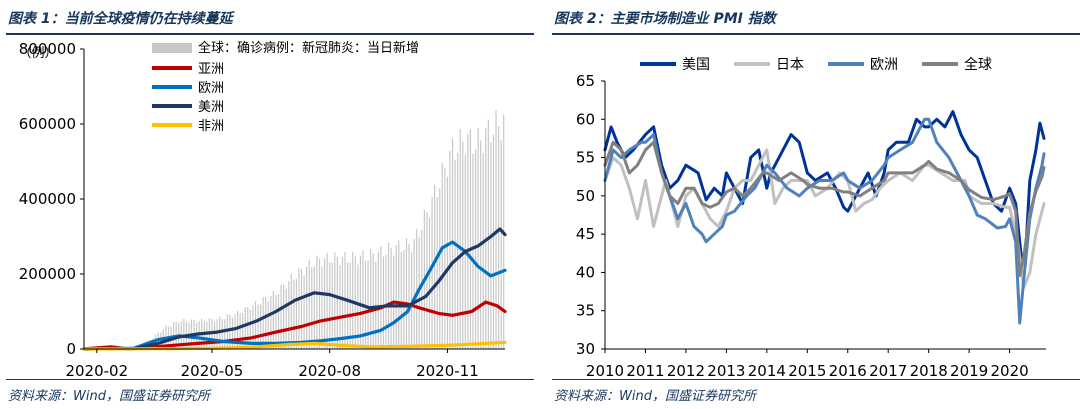  Describe the element at coordinates (294, 325) in the screenshot. I see `series-line-亚洲` at that location.